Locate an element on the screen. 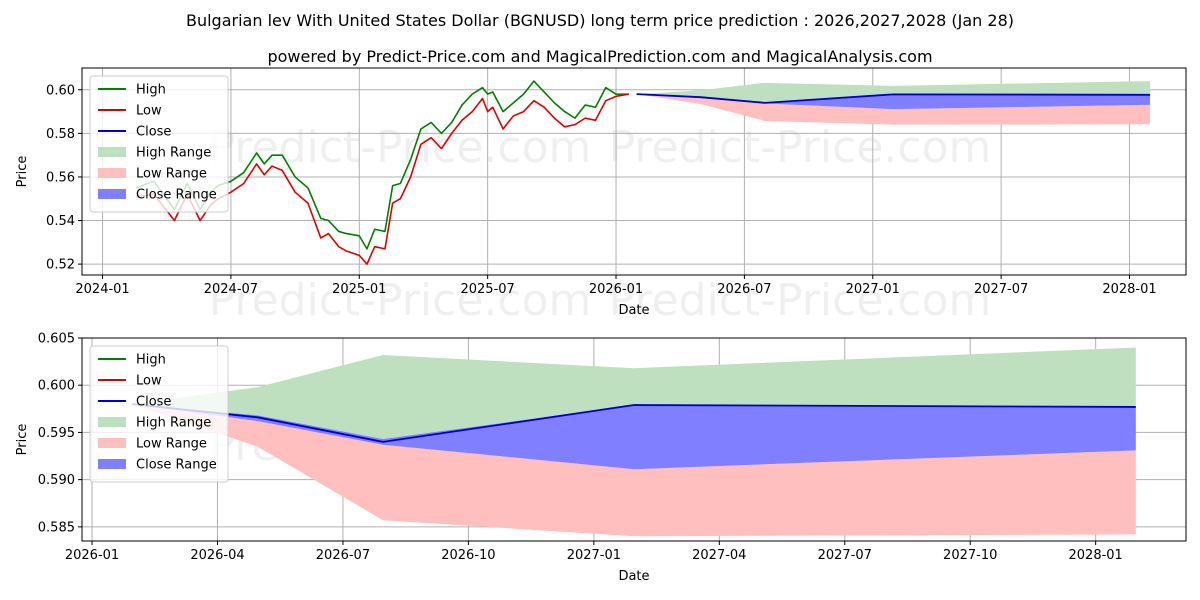 This screenshot has height=600, width=1200. p0-forecast-close-line is located at coordinates (893, 98).